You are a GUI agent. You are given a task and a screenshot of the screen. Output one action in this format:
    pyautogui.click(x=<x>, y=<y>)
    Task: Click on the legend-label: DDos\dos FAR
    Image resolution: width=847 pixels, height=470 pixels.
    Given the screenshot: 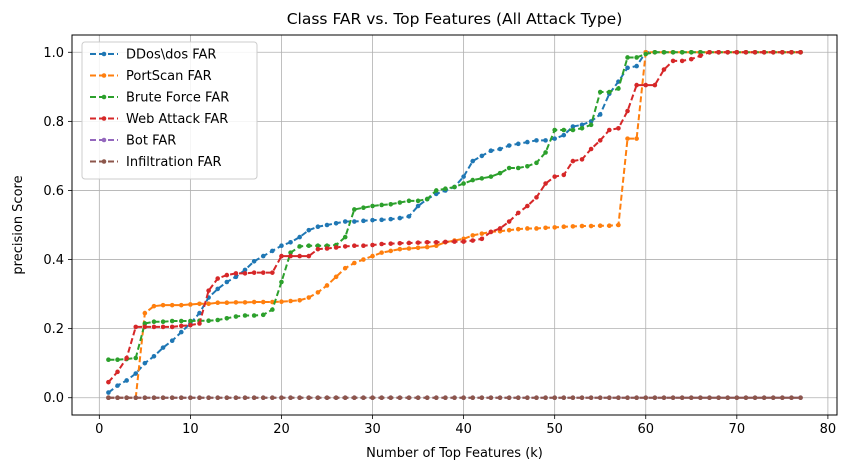 What is the action you would take?
    pyautogui.click(x=171, y=55)
    